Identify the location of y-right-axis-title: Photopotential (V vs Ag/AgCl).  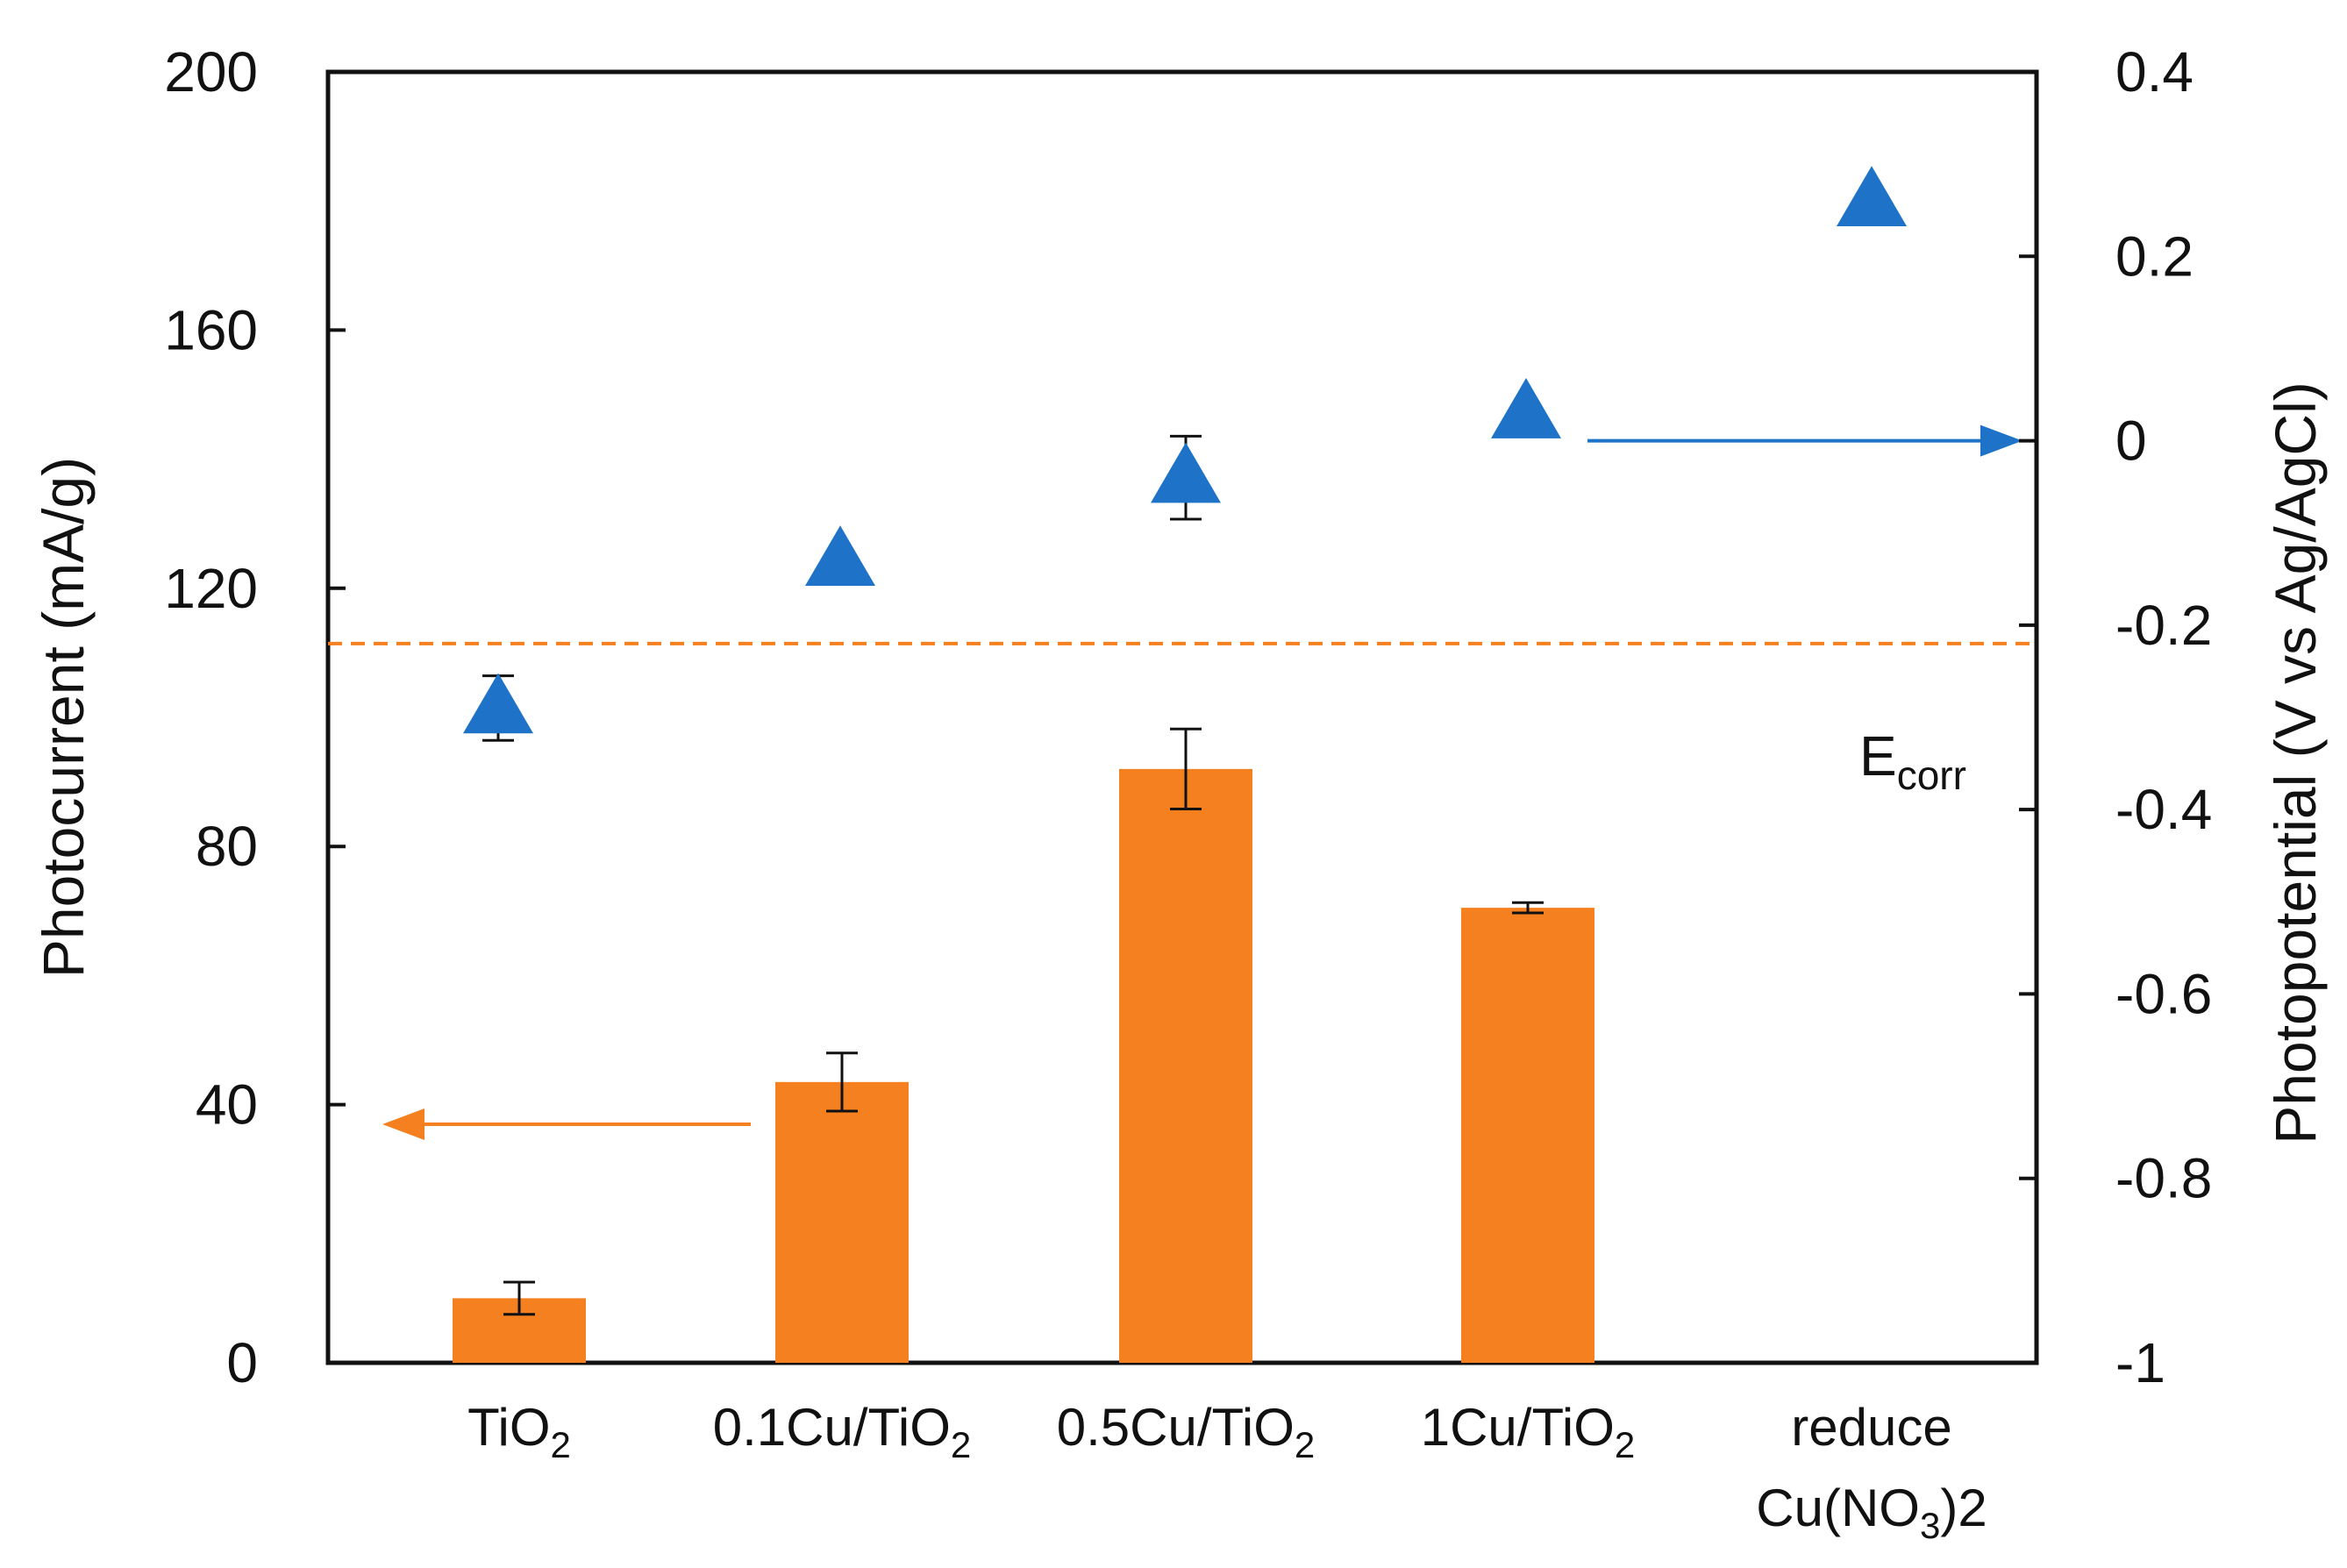
(2296, 763).